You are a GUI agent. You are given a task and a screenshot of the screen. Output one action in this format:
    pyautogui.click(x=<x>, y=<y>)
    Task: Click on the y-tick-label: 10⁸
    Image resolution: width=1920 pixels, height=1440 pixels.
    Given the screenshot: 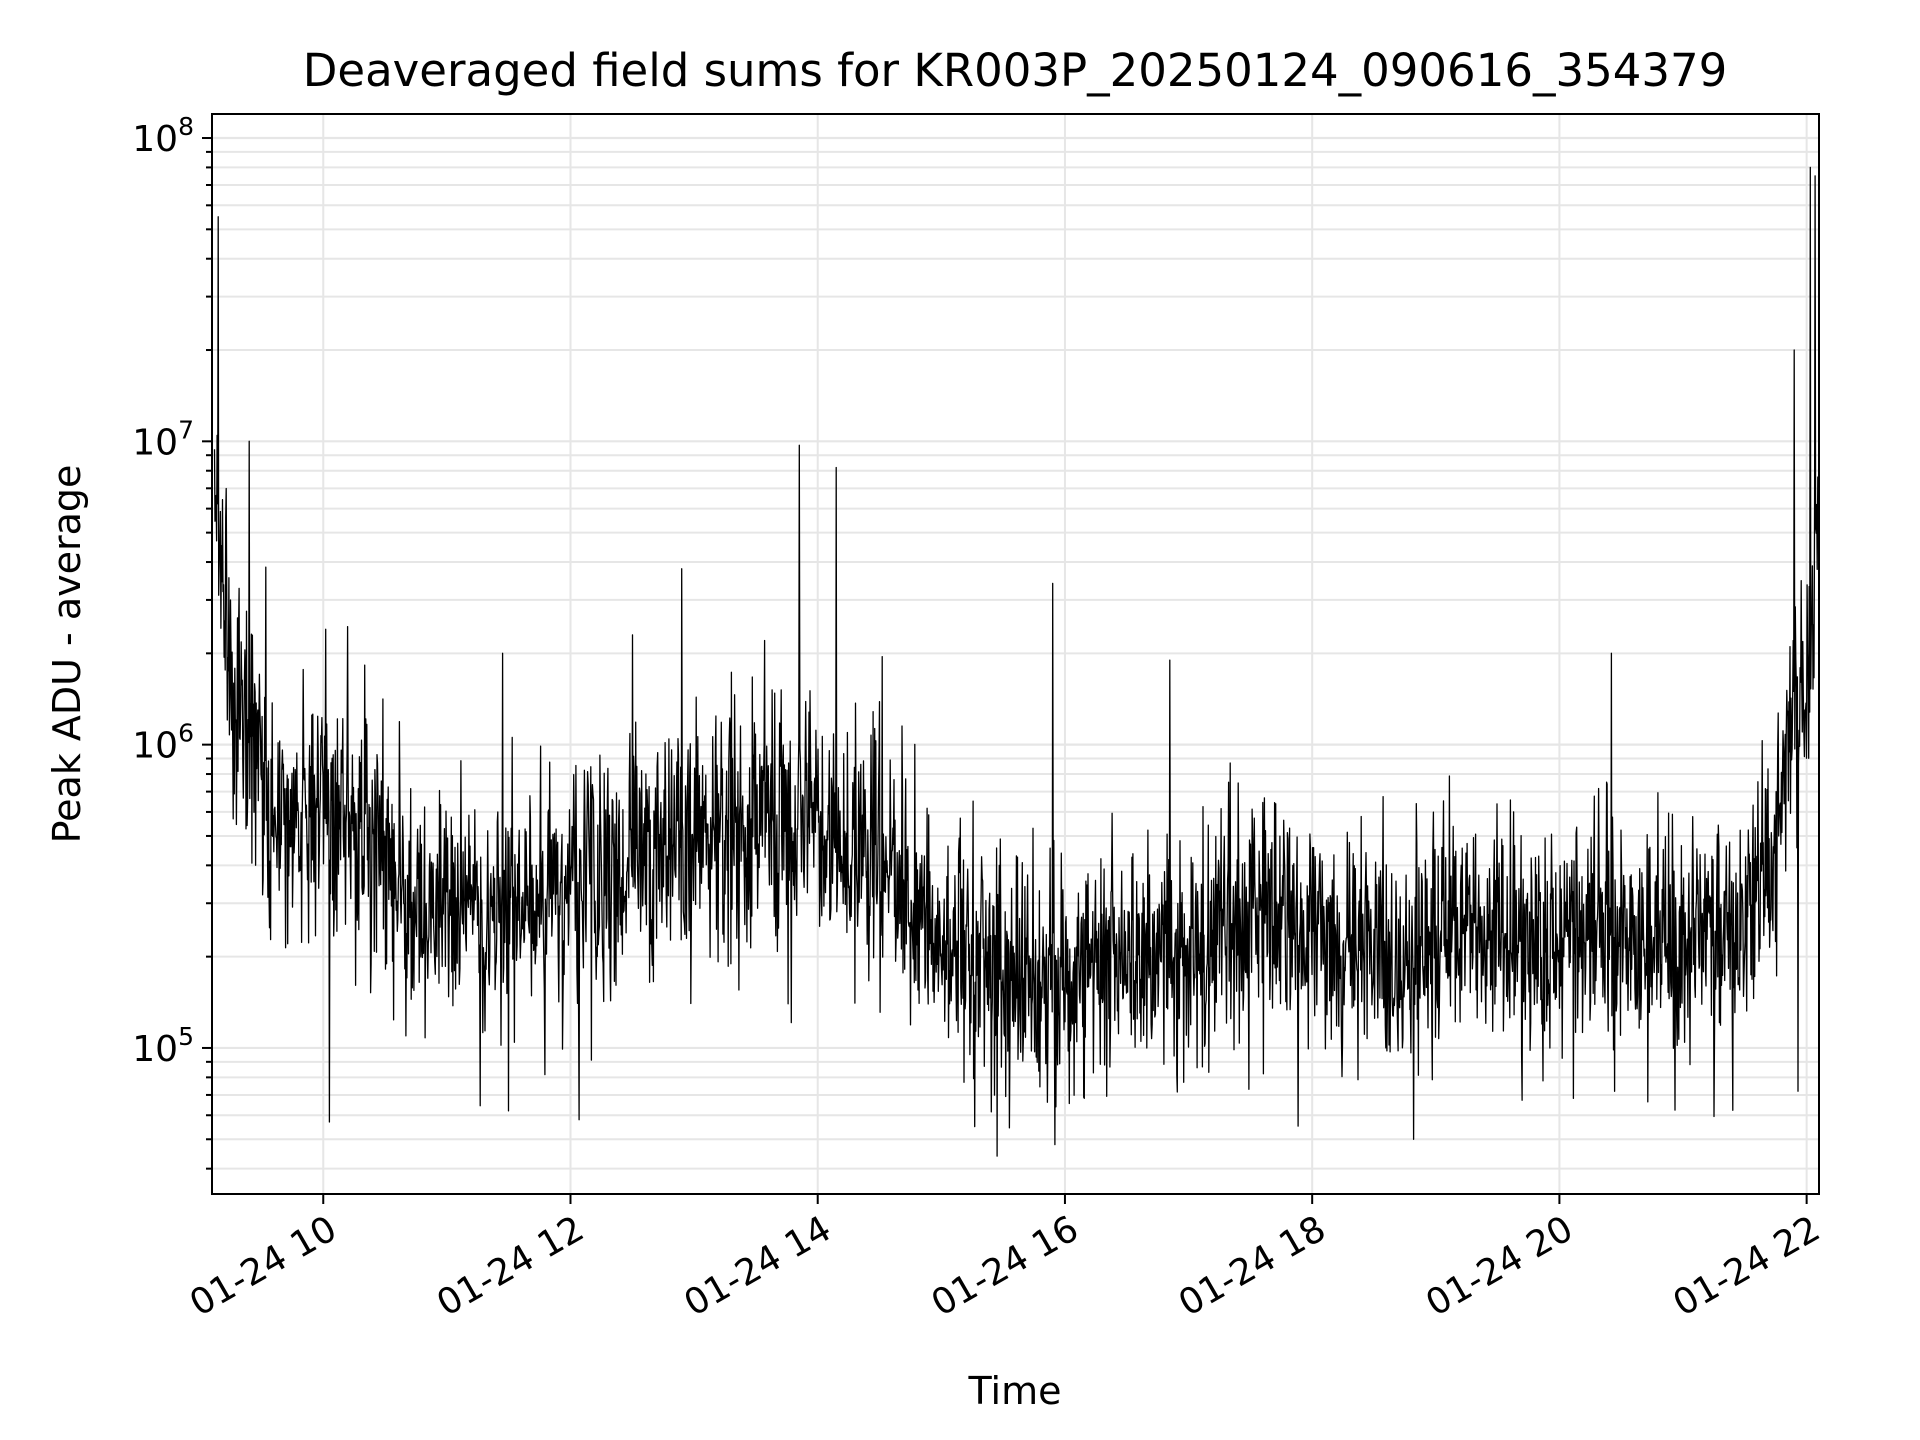 What is the action you would take?
    pyautogui.click(x=163, y=136)
    